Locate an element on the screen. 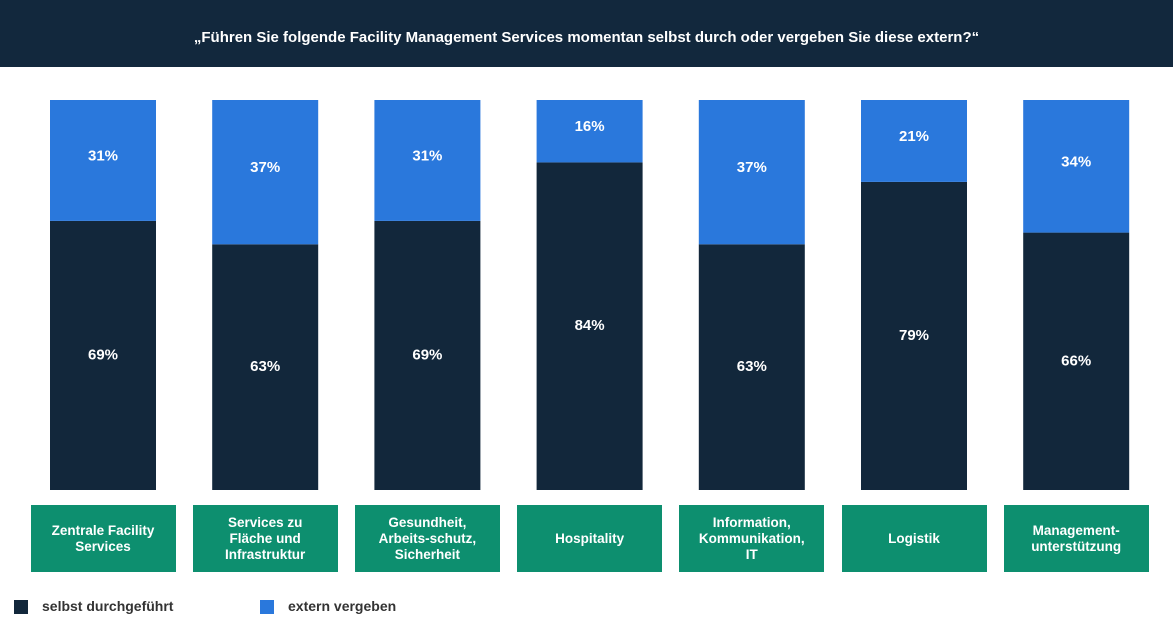 The image size is (1173, 621). category-label: Zentrale Facility Services is located at coordinates (103, 538).